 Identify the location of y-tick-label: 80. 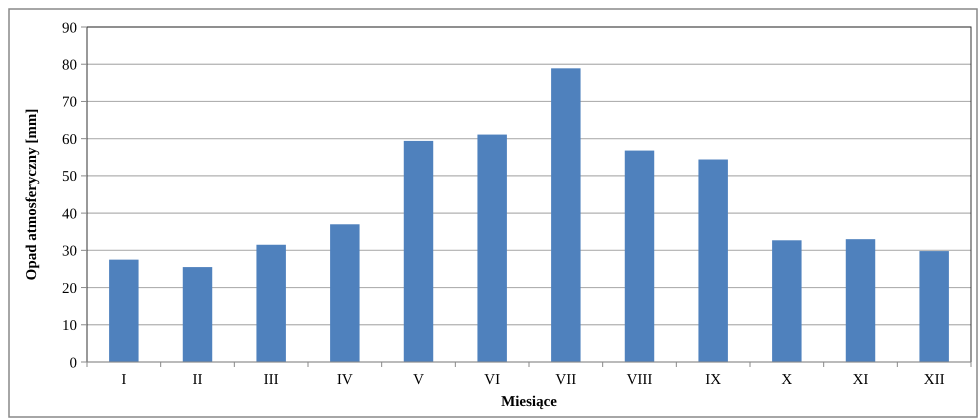
(69, 65).